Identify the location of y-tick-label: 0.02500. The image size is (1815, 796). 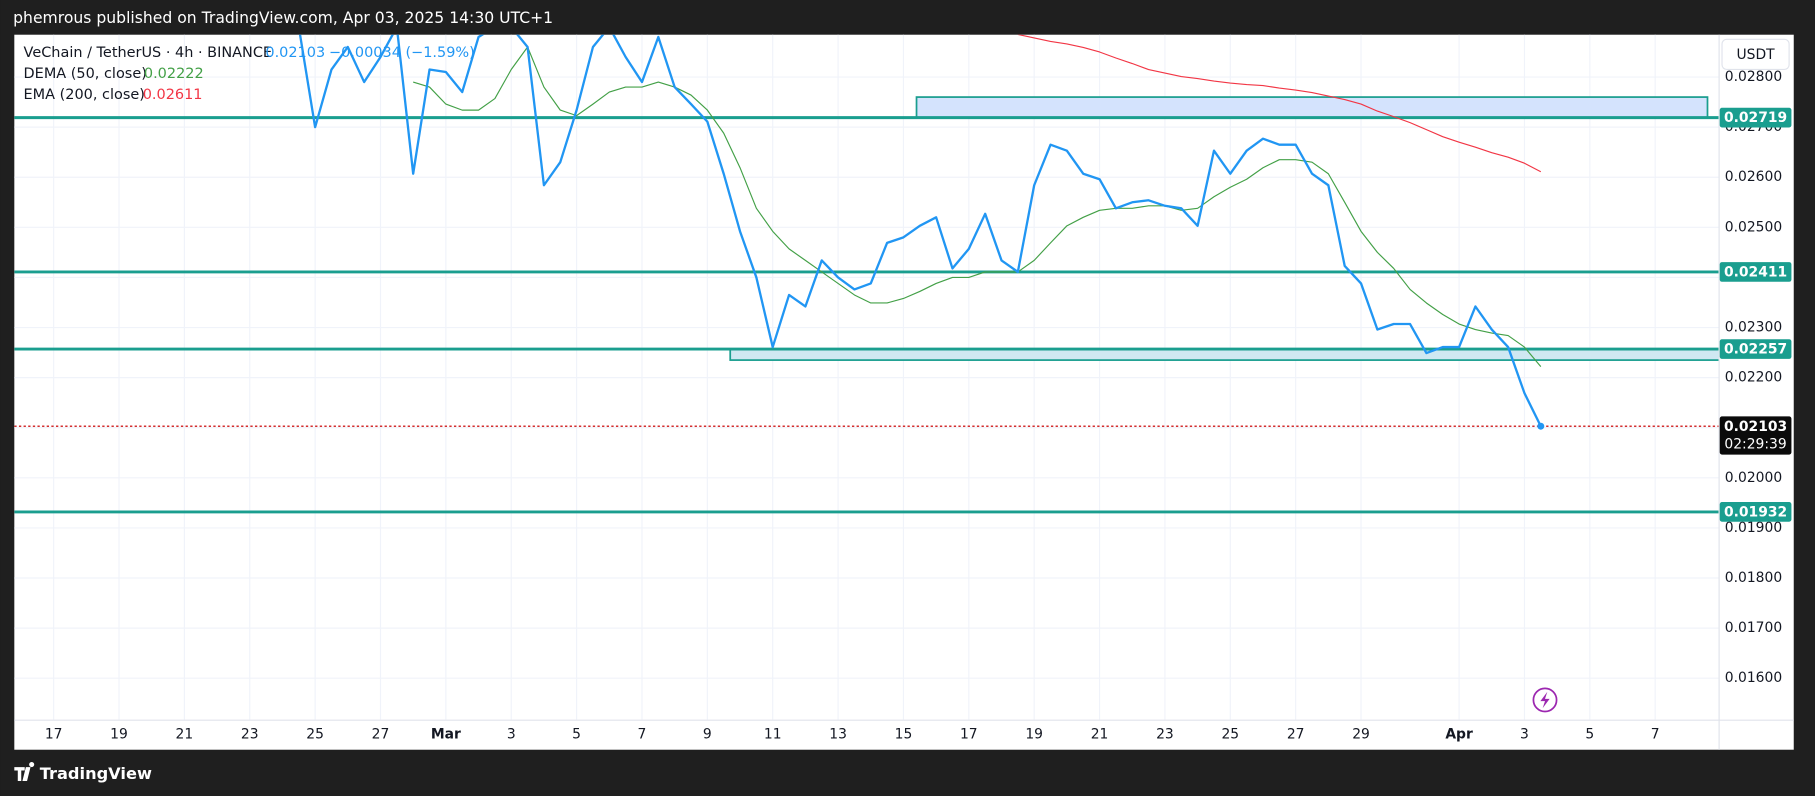
(1753, 227).